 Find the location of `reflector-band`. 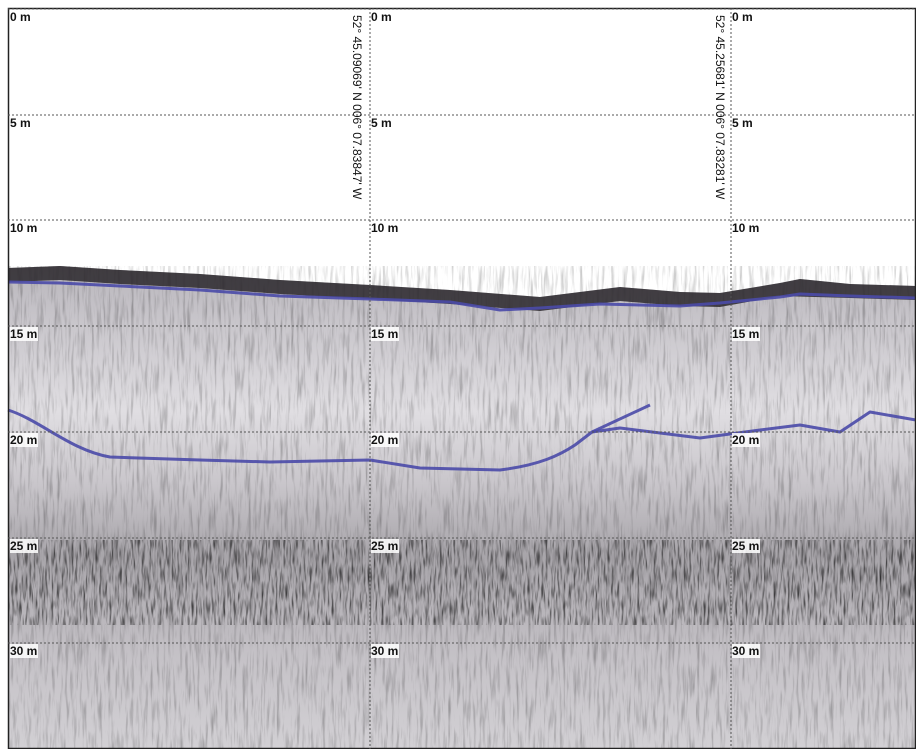

reflector-band is located at coordinates (462, 582).